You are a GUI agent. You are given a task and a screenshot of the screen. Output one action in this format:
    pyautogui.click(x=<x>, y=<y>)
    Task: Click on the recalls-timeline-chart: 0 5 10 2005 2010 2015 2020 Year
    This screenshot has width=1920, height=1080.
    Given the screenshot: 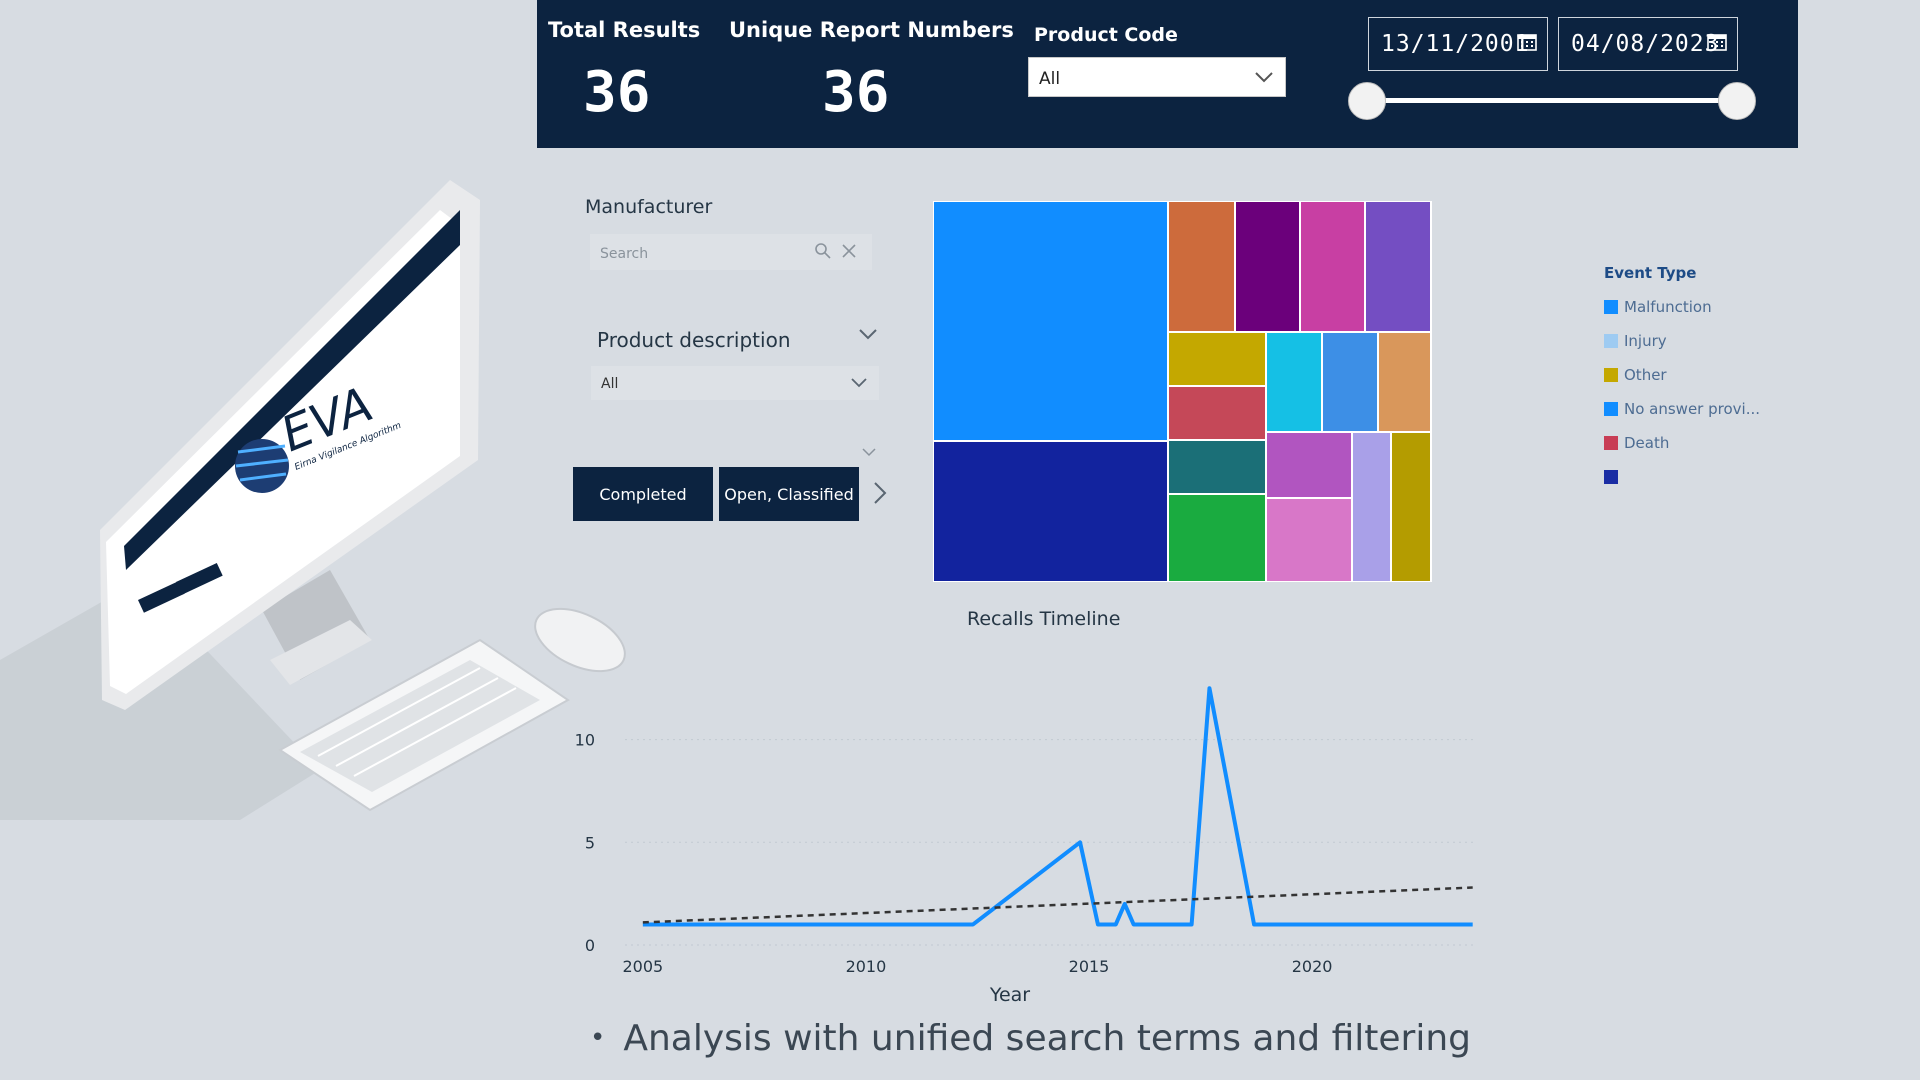 What is the action you would take?
    pyautogui.click(x=1025, y=846)
    